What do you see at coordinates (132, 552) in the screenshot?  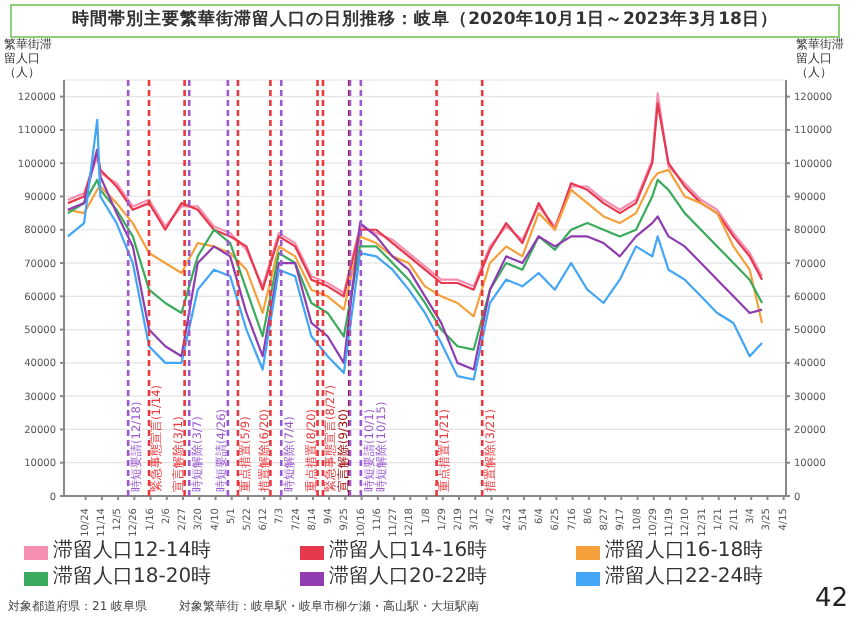 I see `legend-label: 滞留人口12-14時` at bounding box center [132, 552].